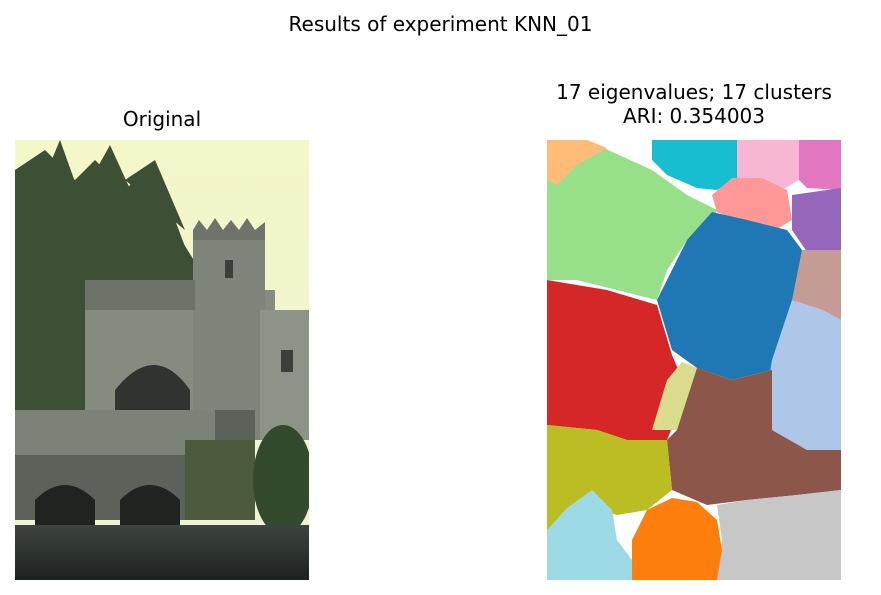 This screenshot has width=881, height=595. Describe the element at coordinates (440, 24) in the screenshot. I see `figure-title: Results of experiment KNN_01` at that location.